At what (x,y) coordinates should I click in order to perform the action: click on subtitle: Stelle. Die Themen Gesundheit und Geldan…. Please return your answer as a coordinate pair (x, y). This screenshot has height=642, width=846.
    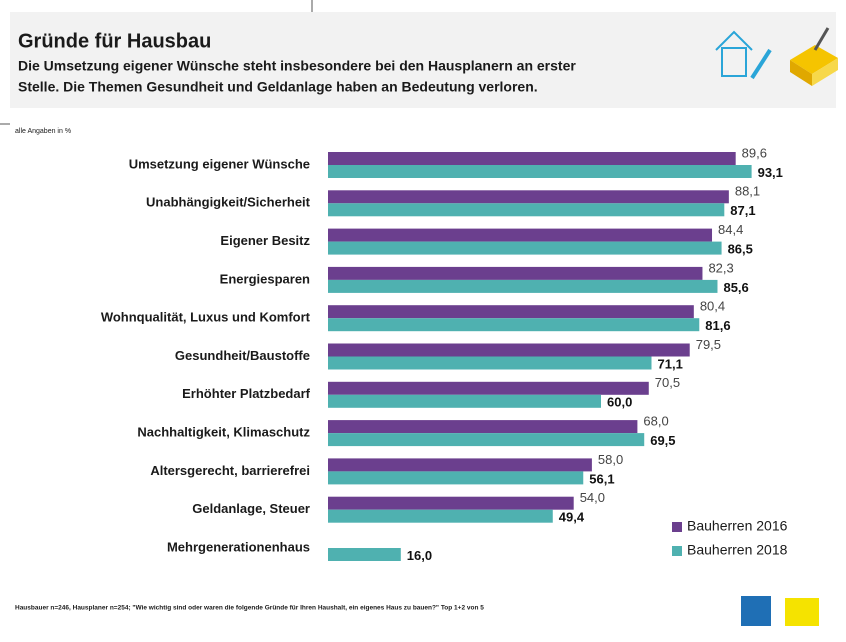
    Looking at the image, I should click on (278, 87).